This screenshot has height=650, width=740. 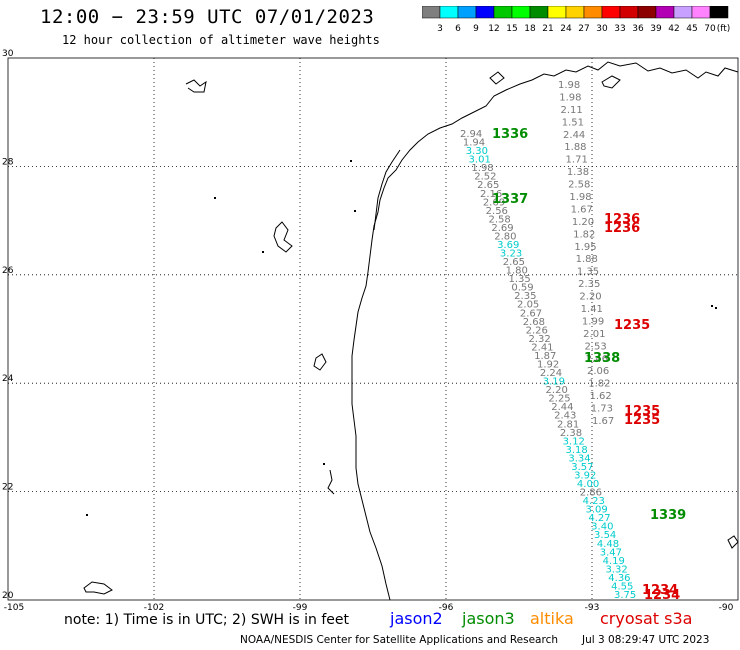 I want to click on swh-value-label: 1.88, so click(x=587, y=259).